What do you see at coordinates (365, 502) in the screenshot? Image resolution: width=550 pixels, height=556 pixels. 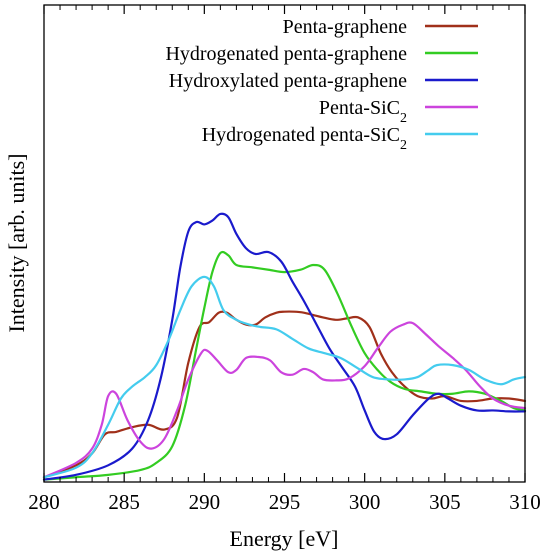 I see `x-tick-label: 300` at bounding box center [365, 502].